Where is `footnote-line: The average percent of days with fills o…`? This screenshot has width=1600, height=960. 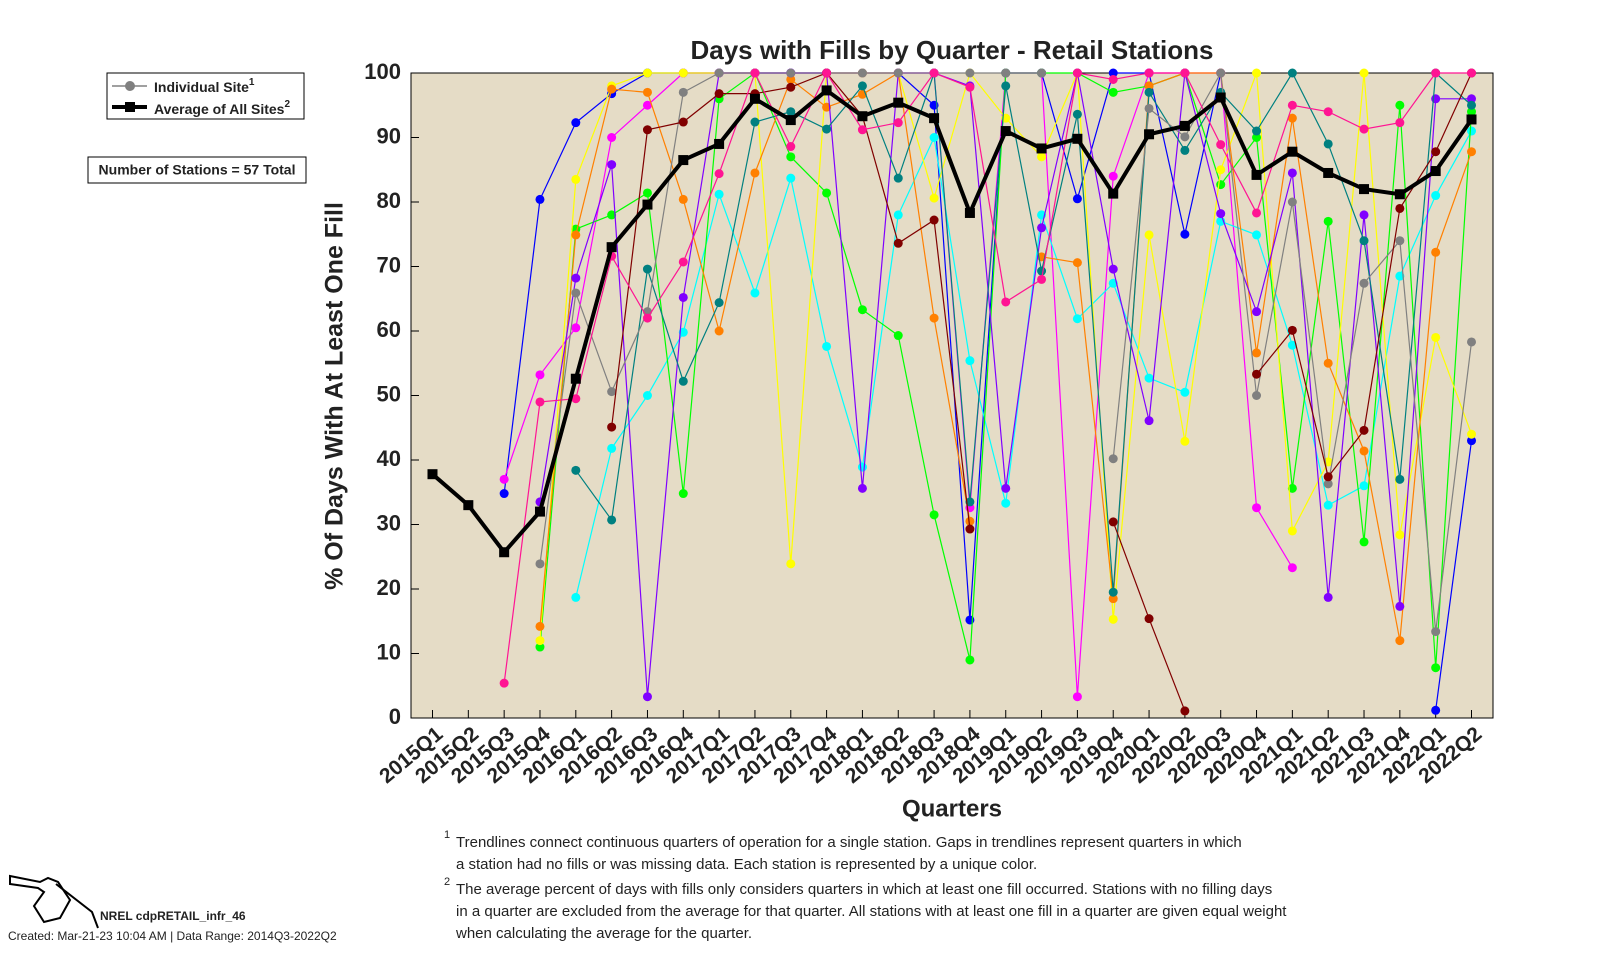 footnote-line: The average percent of days with fills o… is located at coordinates (864, 889).